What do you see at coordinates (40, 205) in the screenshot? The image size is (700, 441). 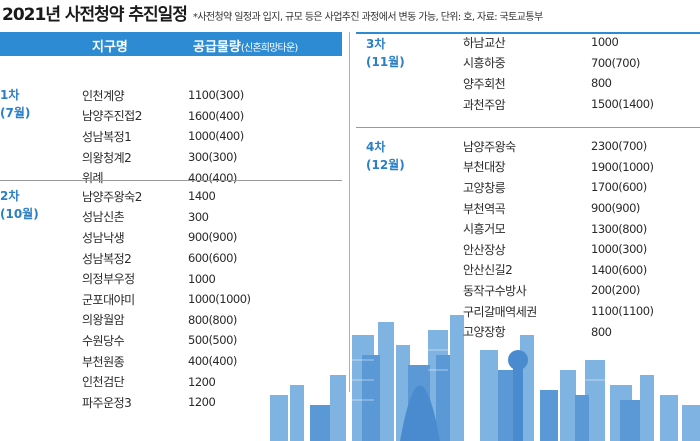 I see `phase-label: 2차 (10월)` at bounding box center [40, 205].